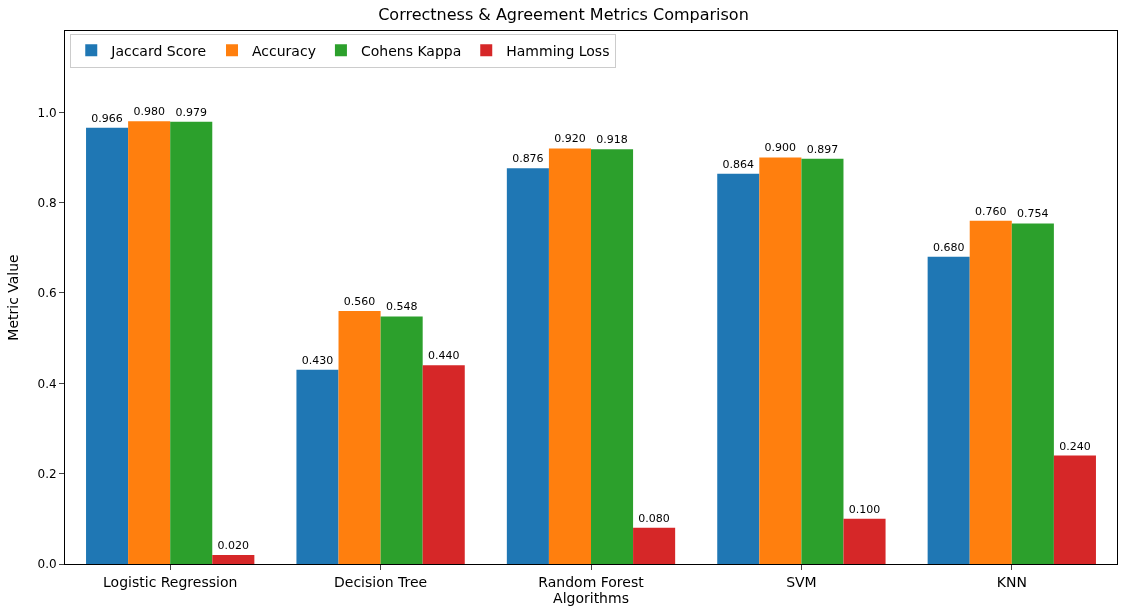 This screenshot has height=614, width=1127. I want to click on x-tick-label: SVM, so click(801, 581).